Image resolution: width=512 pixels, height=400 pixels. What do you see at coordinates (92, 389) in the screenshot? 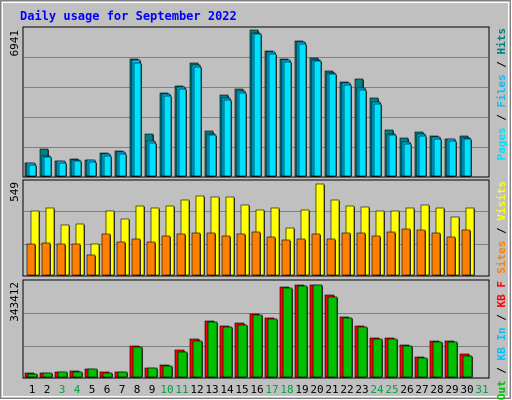
I see `day-label: 5` at bounding box center [92, 389].